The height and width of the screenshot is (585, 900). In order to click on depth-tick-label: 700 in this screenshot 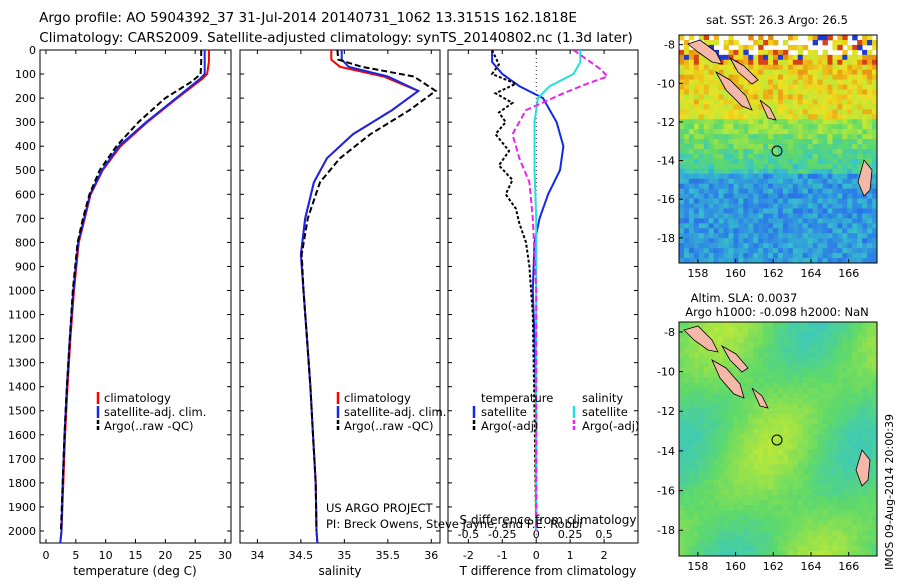, I will do `click(25, 218)`.